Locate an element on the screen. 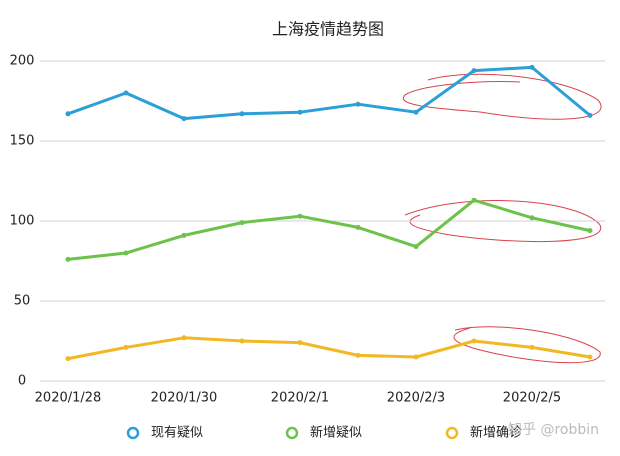 This screenshot has height=456, width=620. x-tick-label: 2020/2/5 is located at coordinates (532, 398).